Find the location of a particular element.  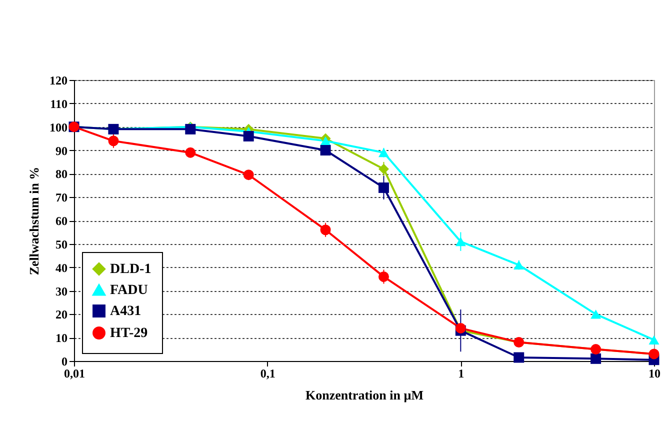

y-tick-label: 60 is located at coordinates (62, 221).